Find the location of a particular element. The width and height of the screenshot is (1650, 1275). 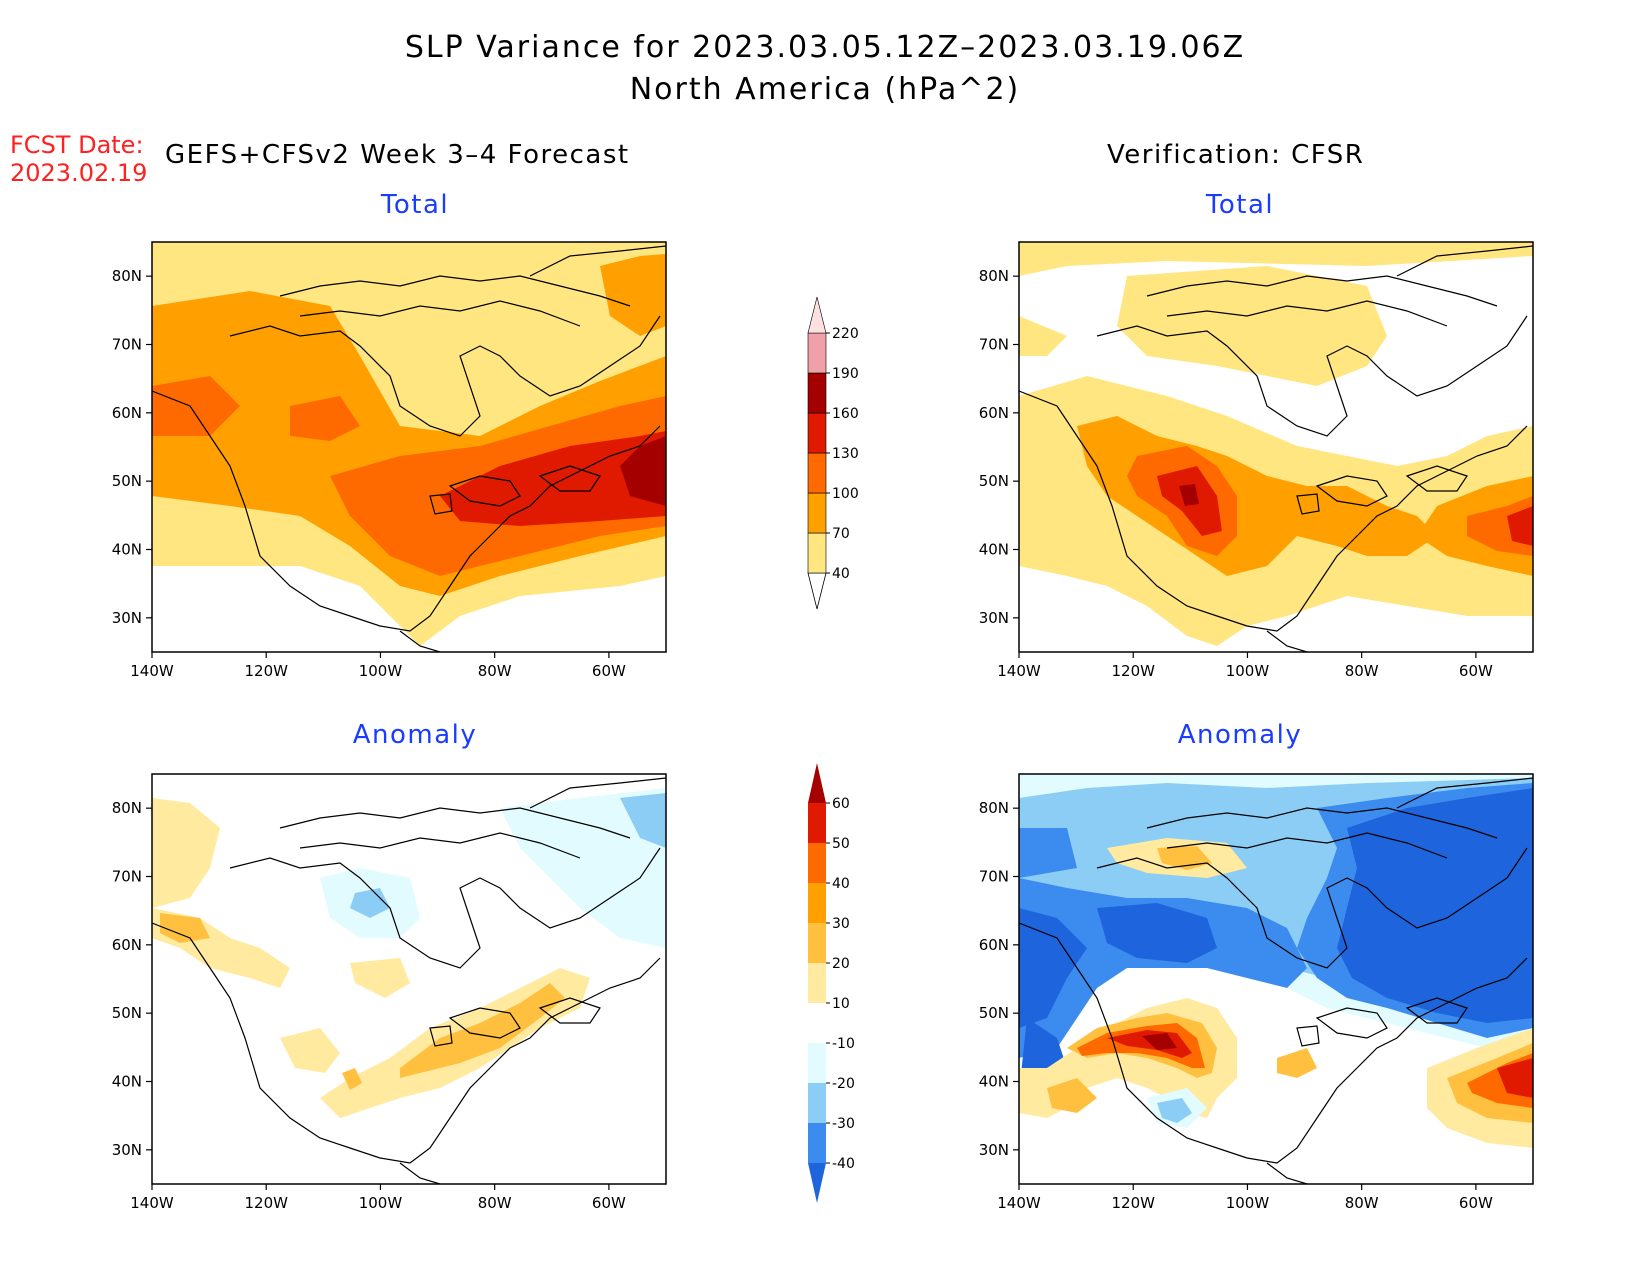

colorbar-total-label: 190 is located at coordinates (845, 374).